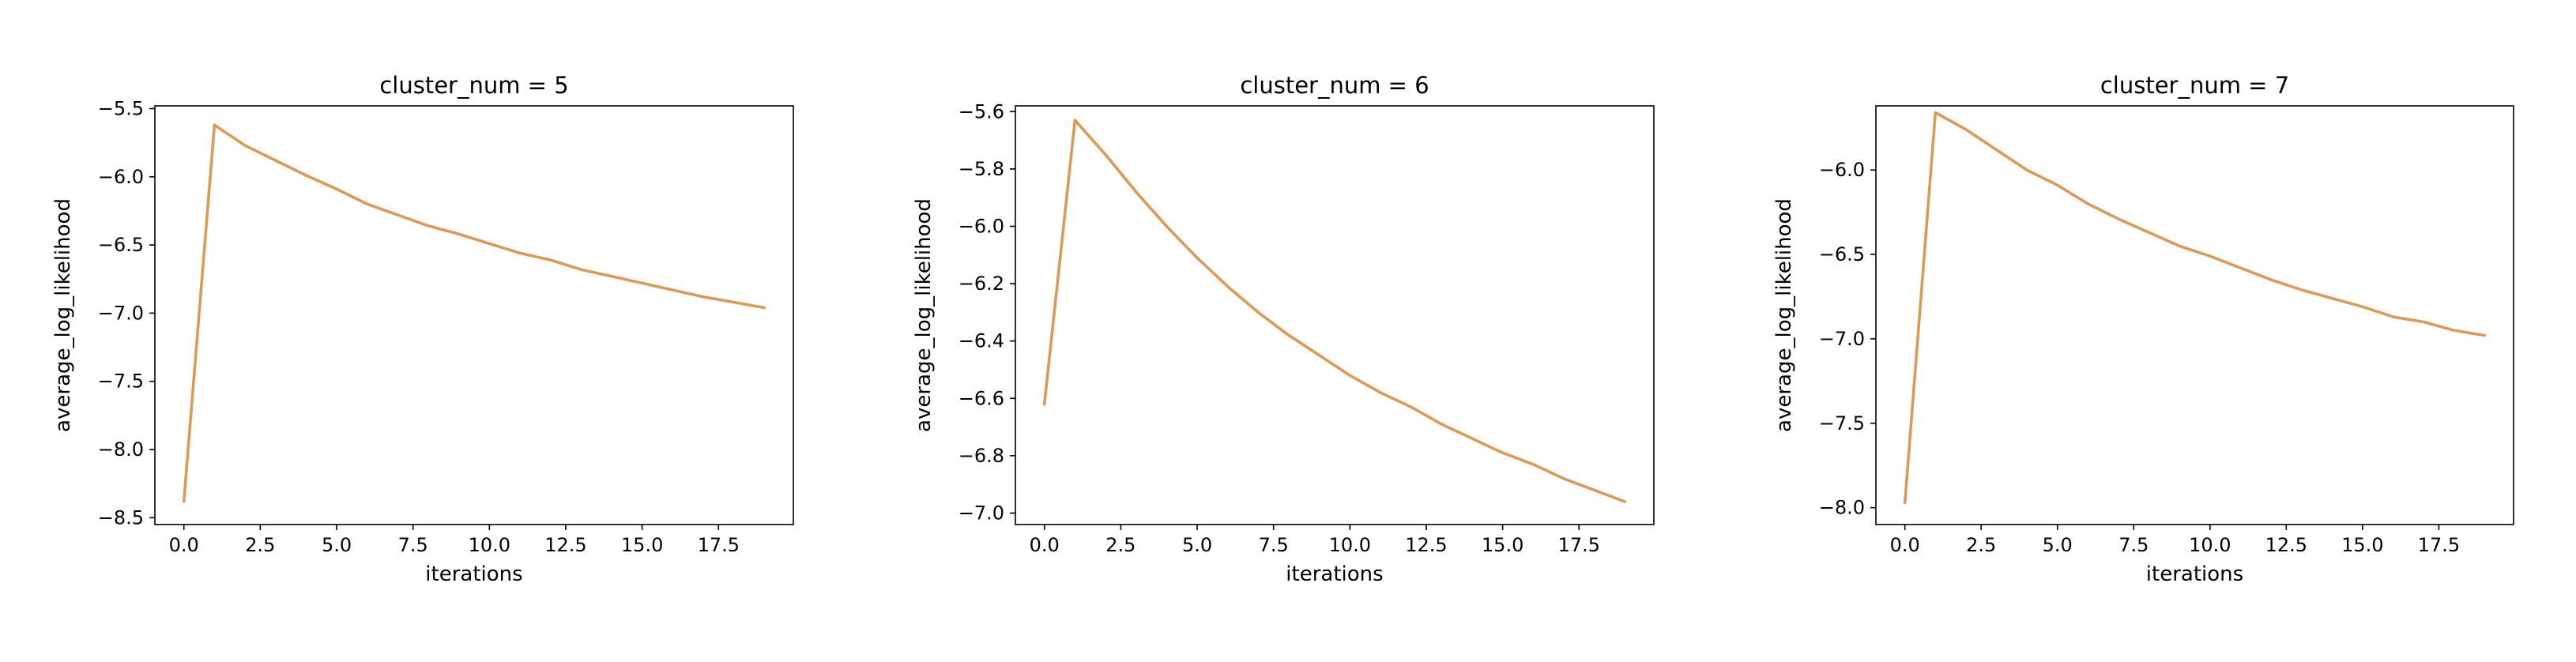  Describe the element at coordinates (981, 341) in the screenshot. I see `y-tick-label: −6.4` at that location.